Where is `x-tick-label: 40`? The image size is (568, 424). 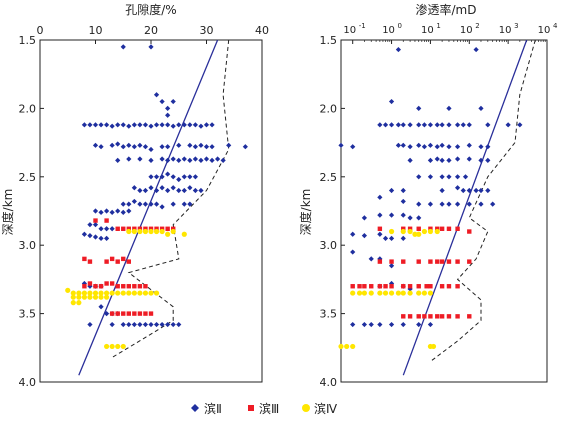 x-tick-label: 40 is located at coordinates (262, 30).